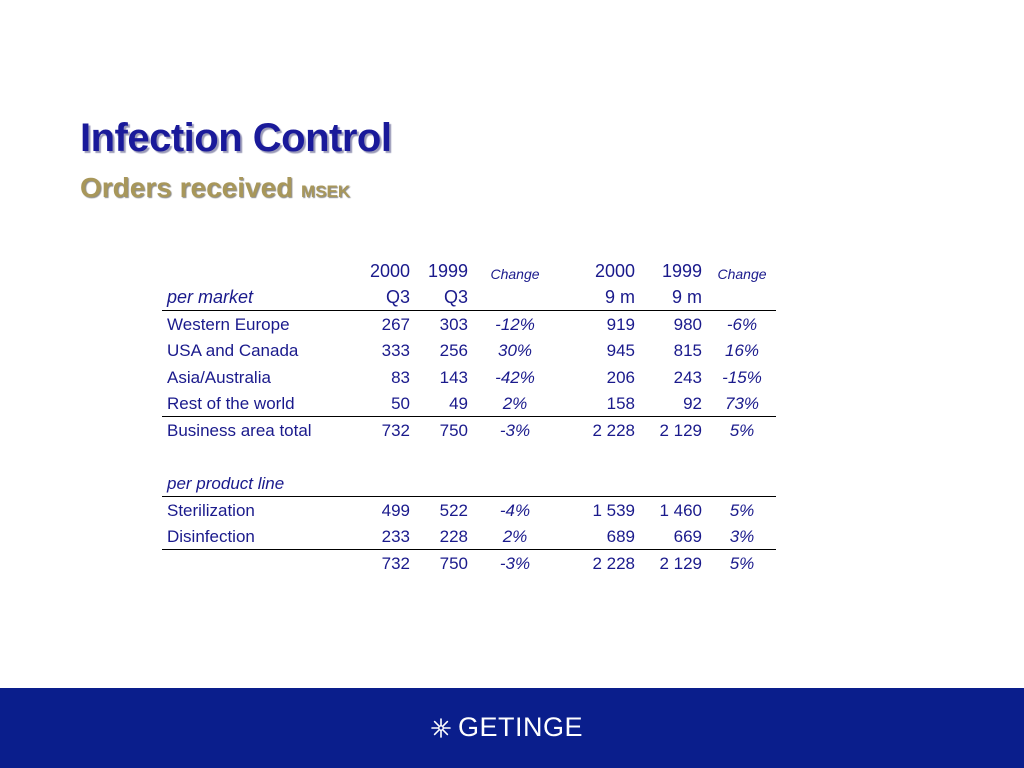 This screenshot has width=1024, height=768. I want to click on table-row: Sterilization 499 522 -4% 1 539 1 460 5%, so click(469, 509).